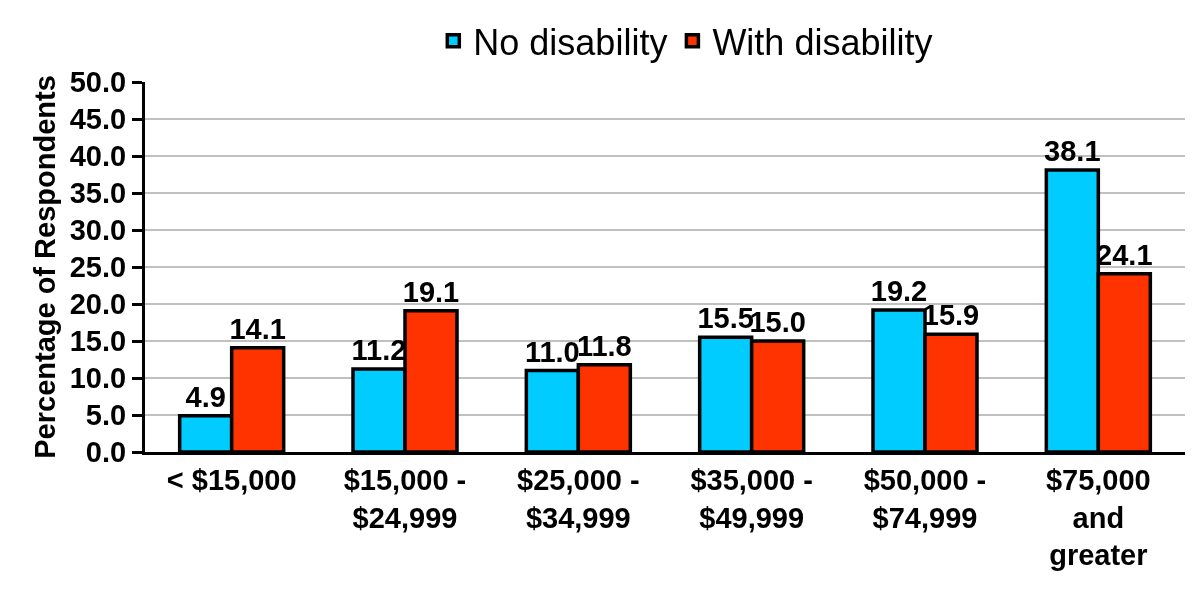  Describe the element at coordinates (1072, 151) in the screenshot. I see `data-label: 38.1` at that location.